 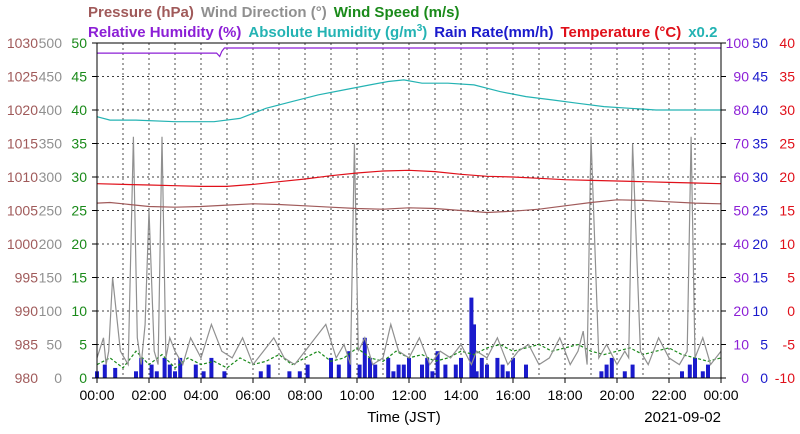 What do you see at coordinates (22, 177) in the screenshot?
I see `left-axis-tick-label: 1010` at bounding box center [22, 177].